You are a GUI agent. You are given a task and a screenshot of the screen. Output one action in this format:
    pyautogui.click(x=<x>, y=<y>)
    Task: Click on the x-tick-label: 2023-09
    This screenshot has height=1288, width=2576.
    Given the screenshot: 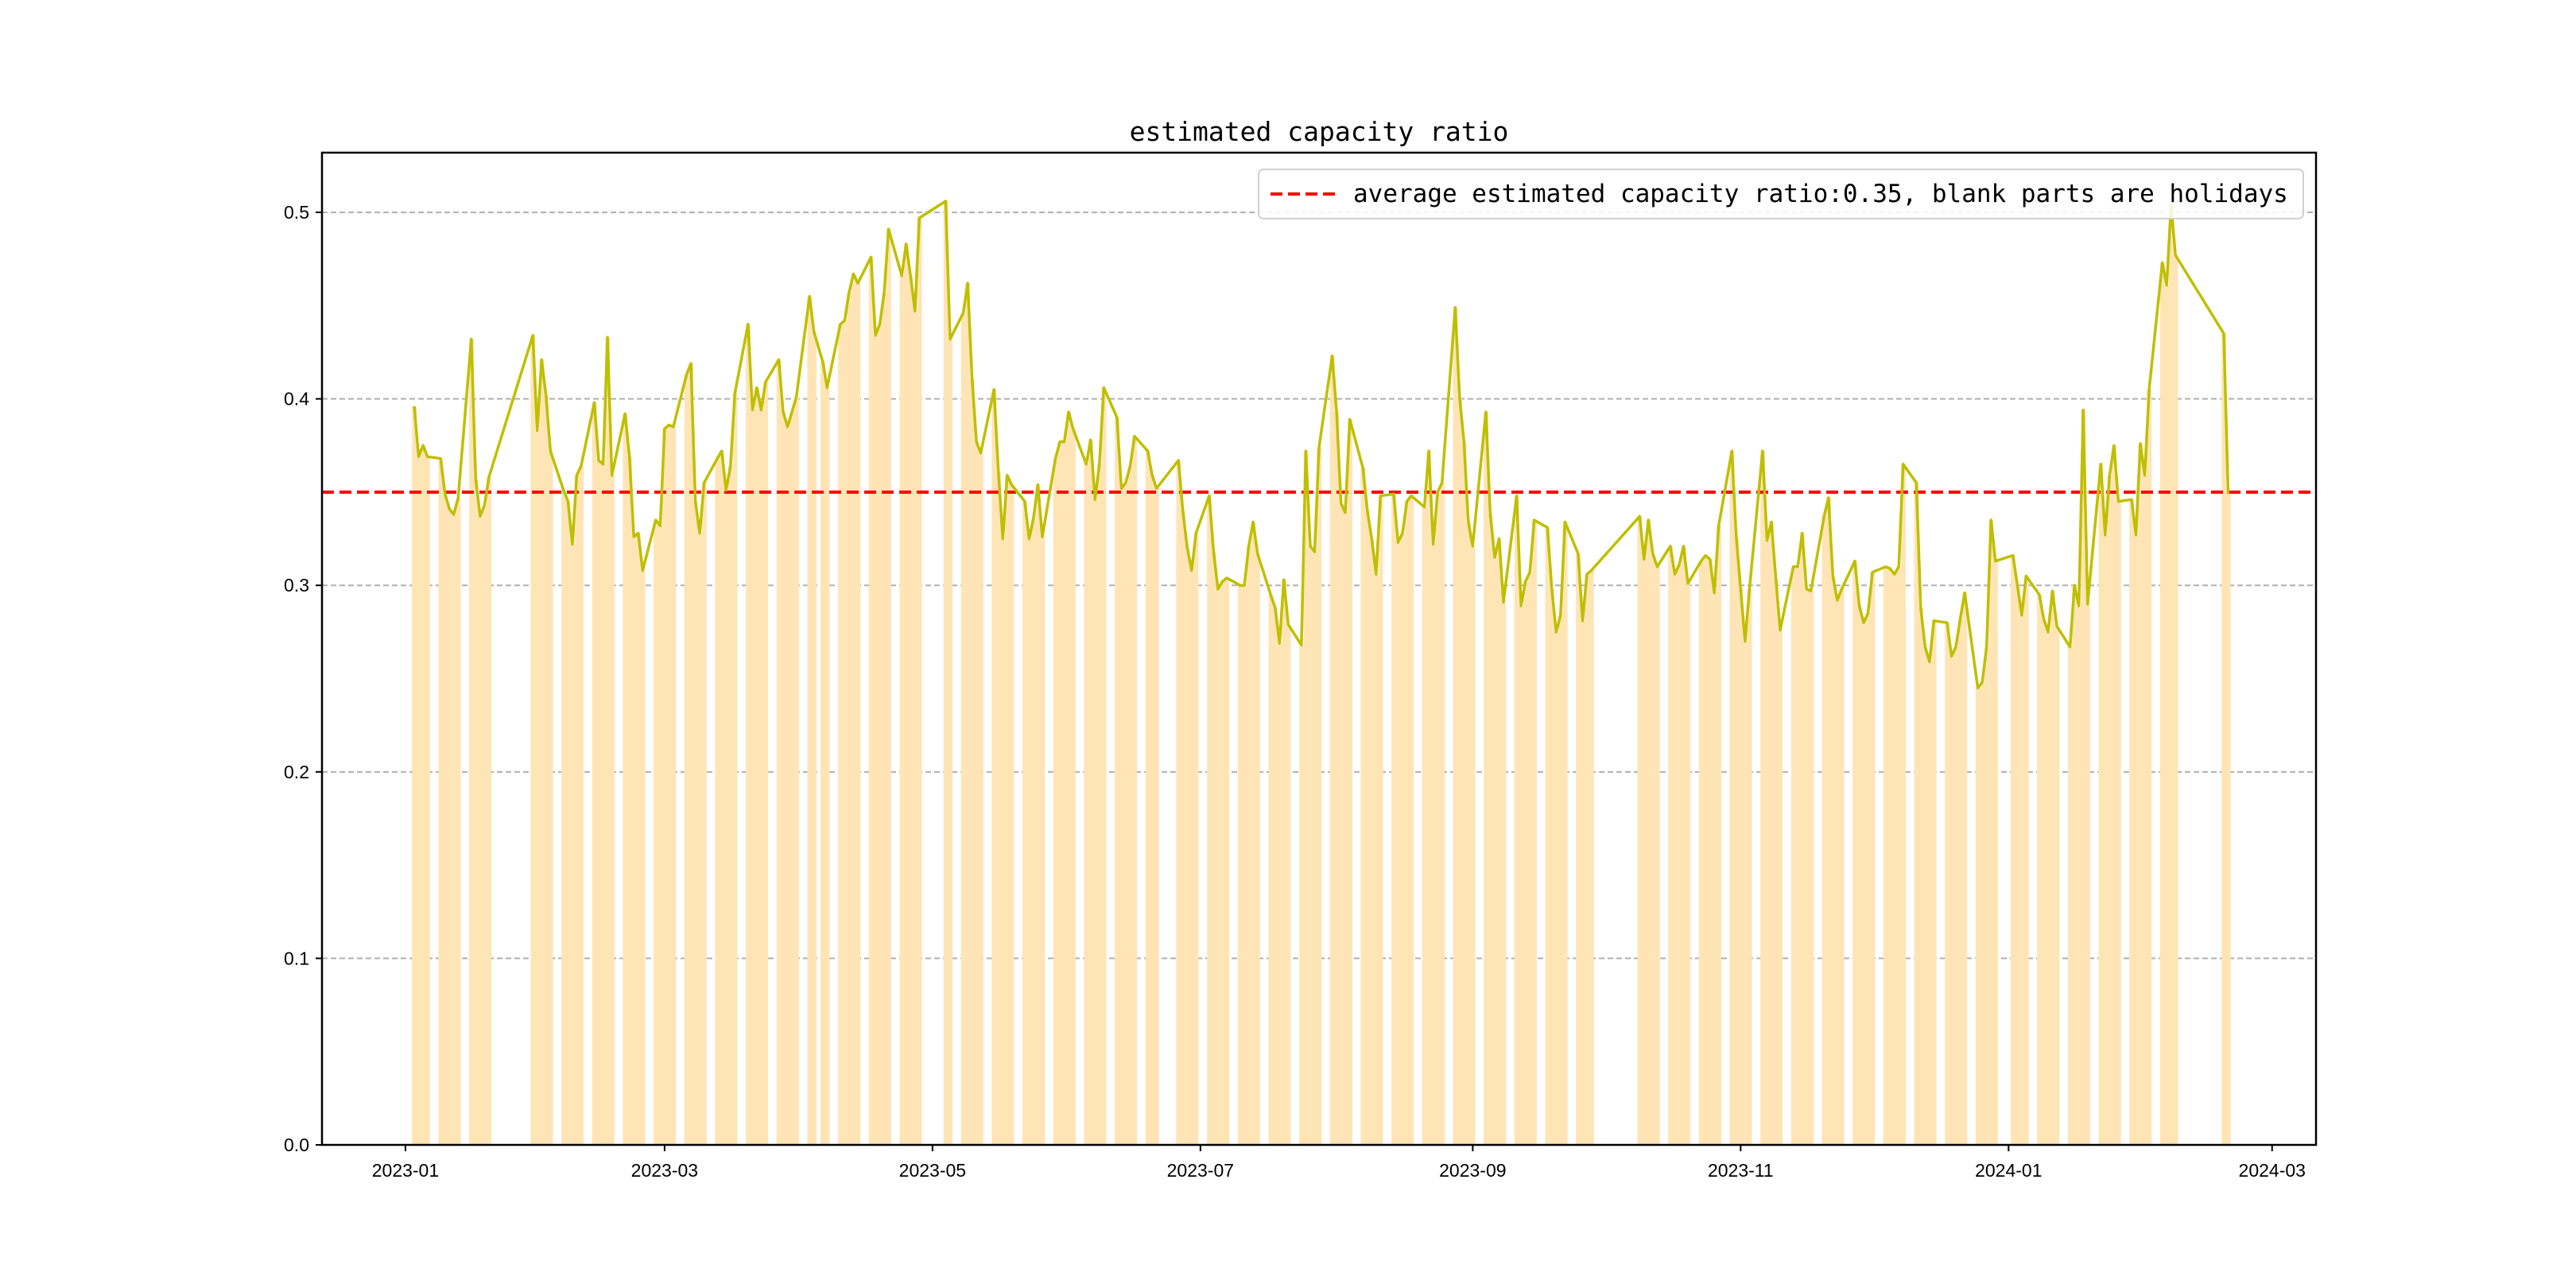 What is the action you would take?
    pyautogui.click(x=1472, y=1170)
    